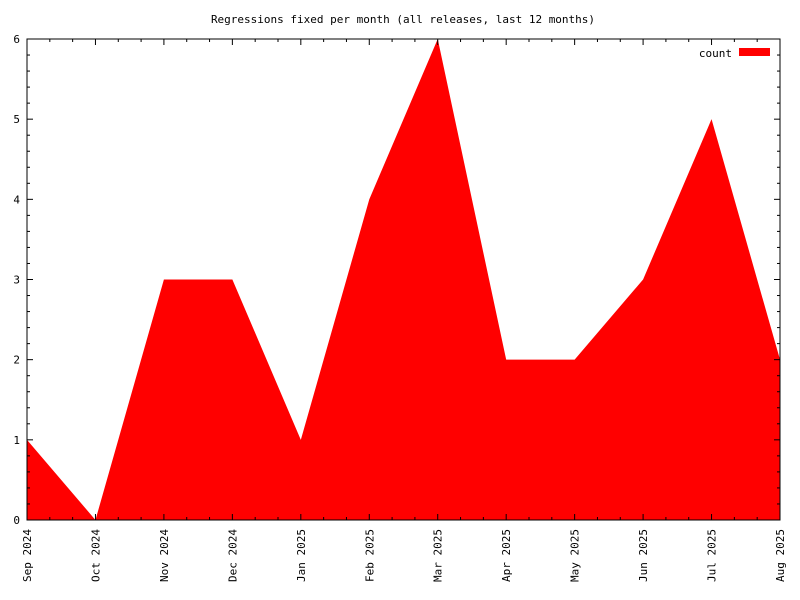  I want to click on x-tick-label-2: Nov 2024, so click(164, 555).